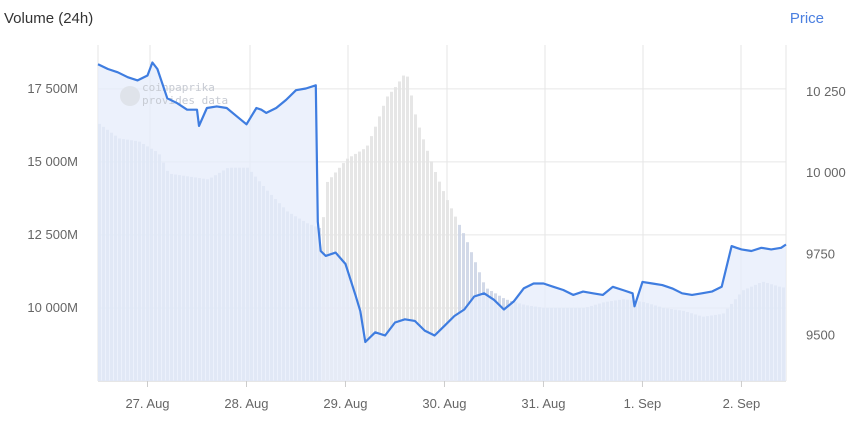 This screenshot has width=854, height=426. I want to click on watermark-line1: coinpaprika, so click(178, 87).